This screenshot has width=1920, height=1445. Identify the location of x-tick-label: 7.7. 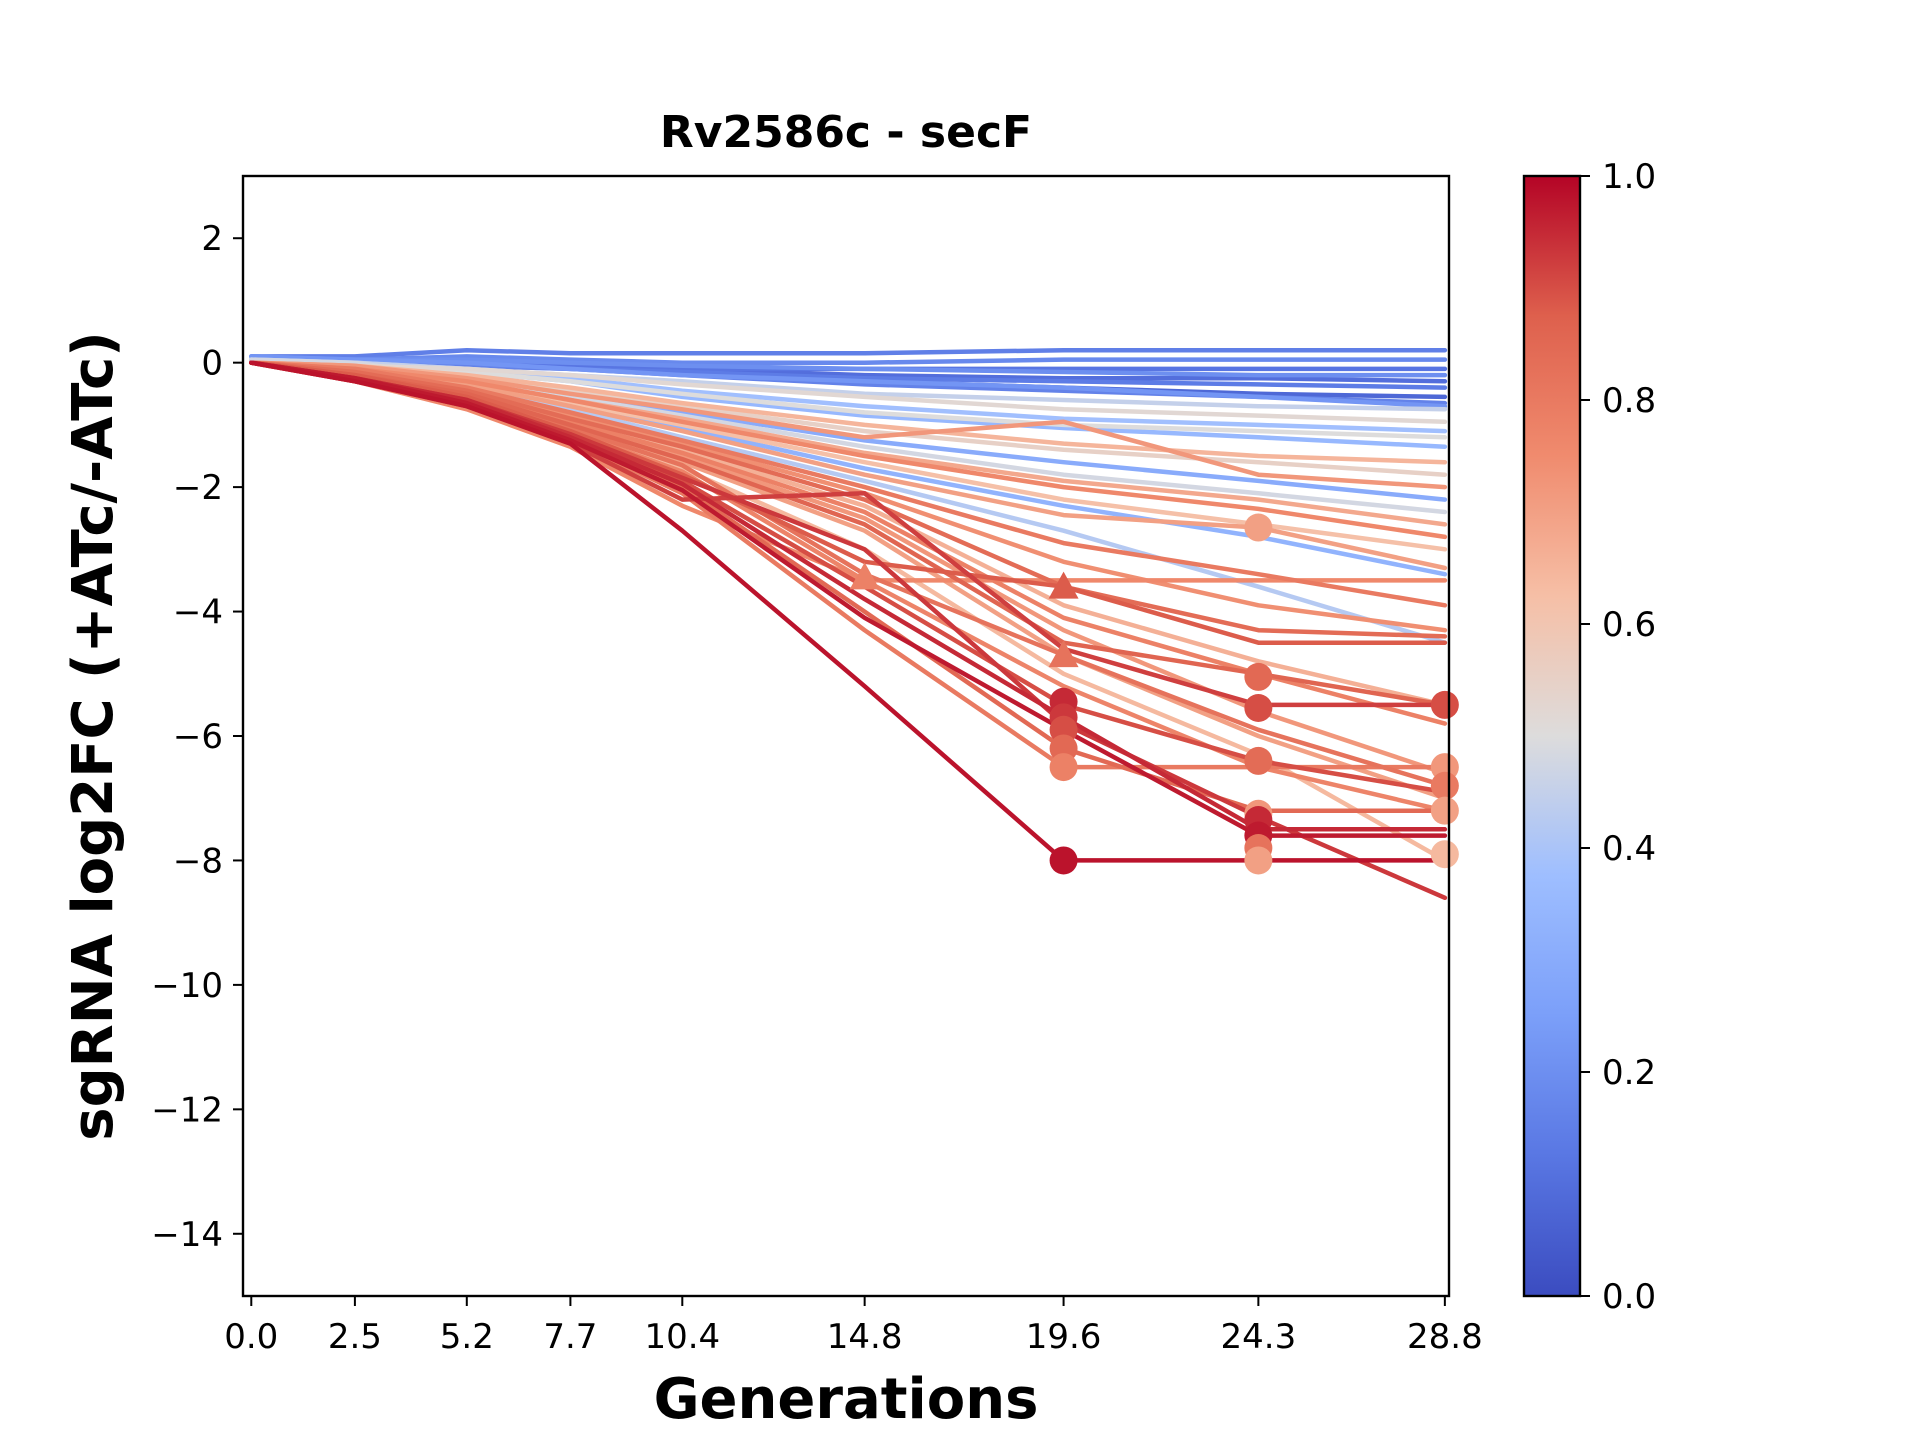
(570, 1337).